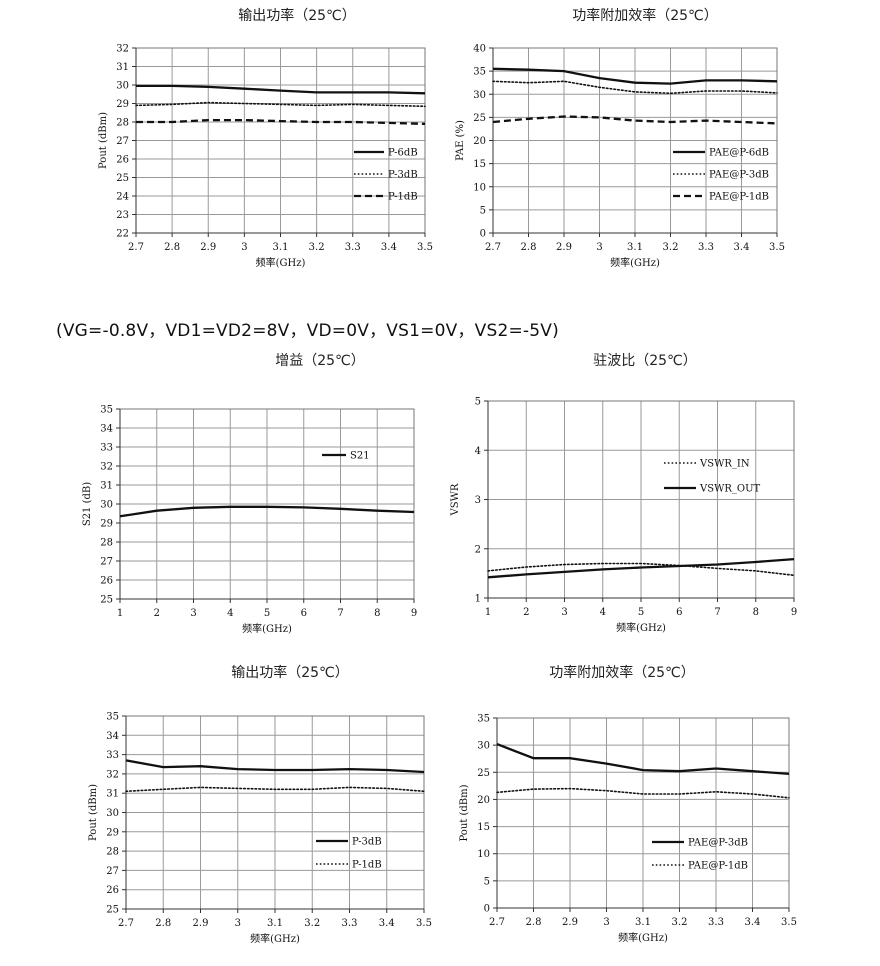 Image resolution: width=880 pixels, height=966 pixels. What do you see at coordinates (340, 613) in the screenshot?
I see `x-tick-label: 7` at bounding box center [340, 613].